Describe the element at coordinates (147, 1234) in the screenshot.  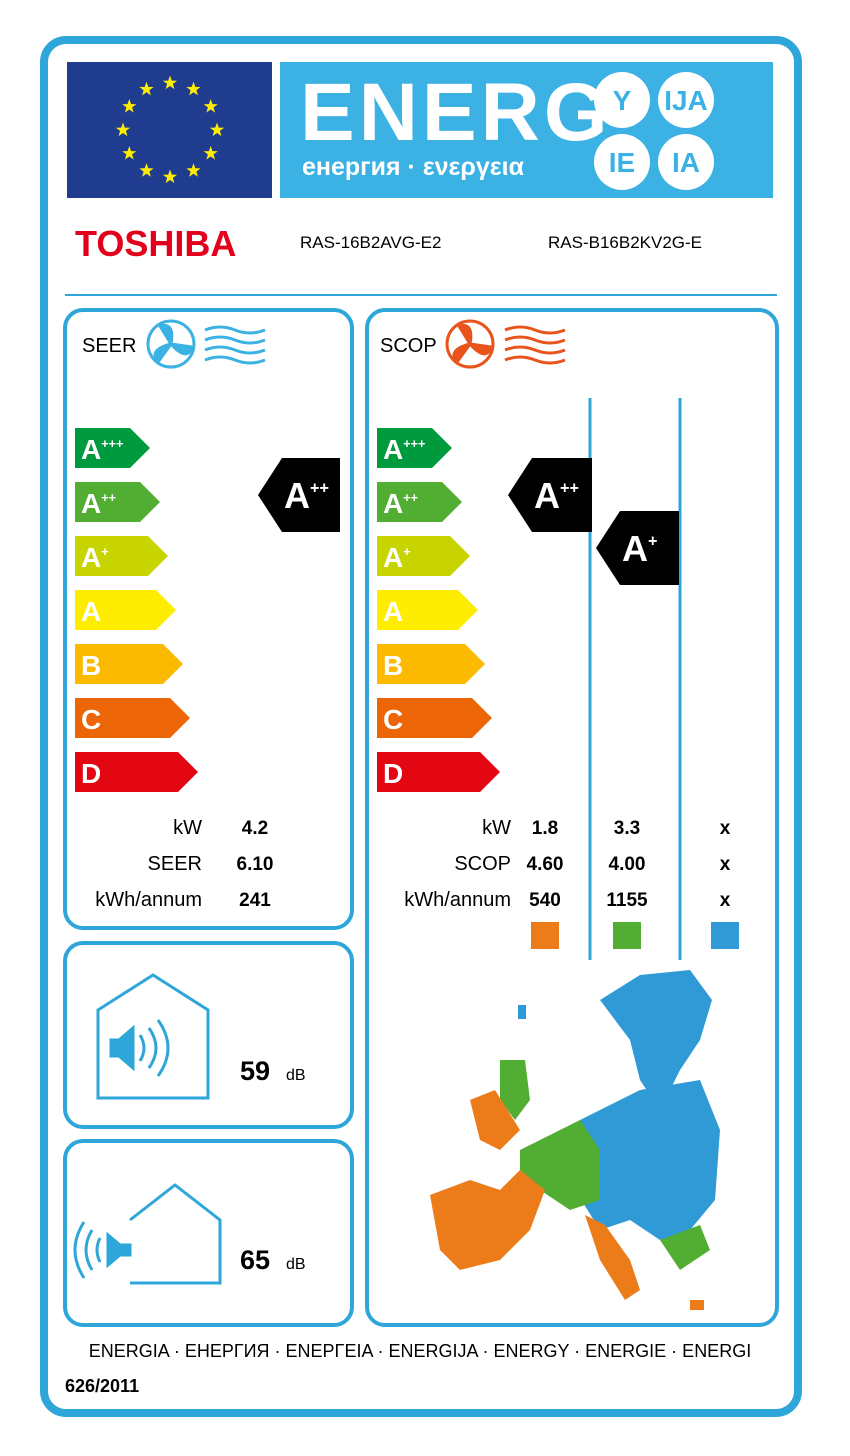
I see `outdoor-noise-icon` at that location.